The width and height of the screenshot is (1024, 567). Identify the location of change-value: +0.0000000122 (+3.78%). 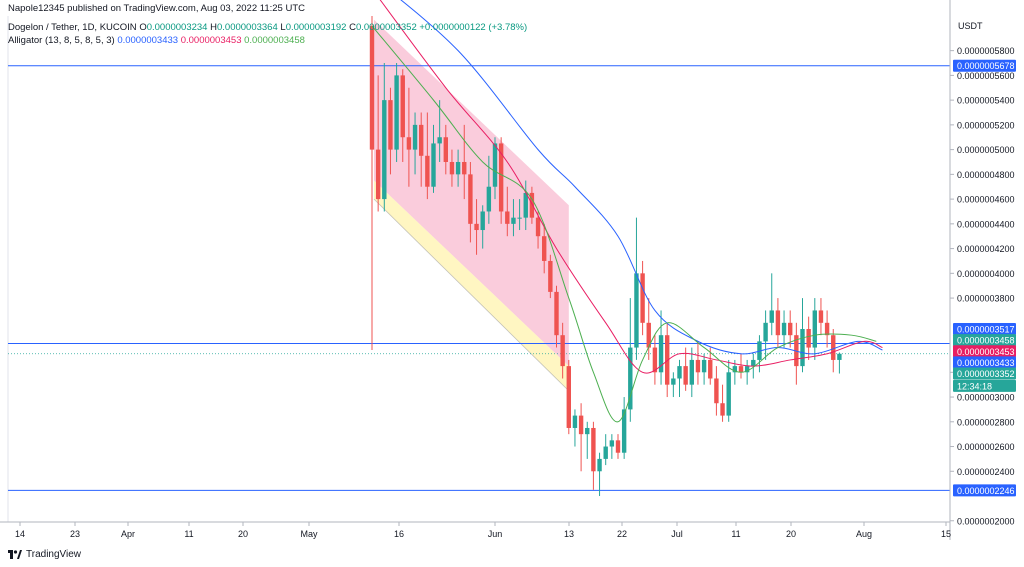
(473, 27).